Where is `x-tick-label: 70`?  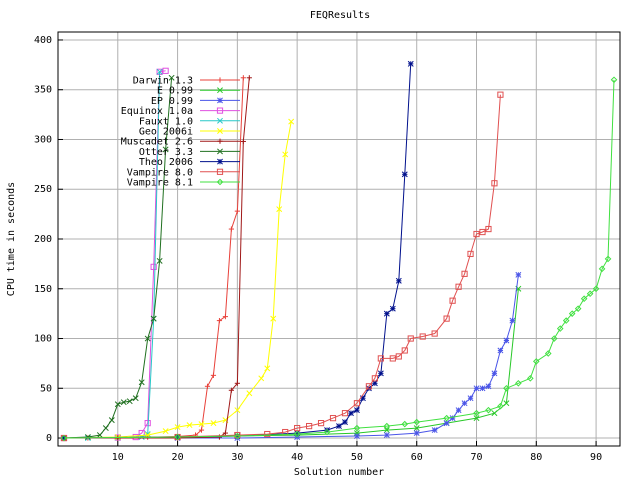 x-tick-label: 70 is located at coordinates (476, 457).